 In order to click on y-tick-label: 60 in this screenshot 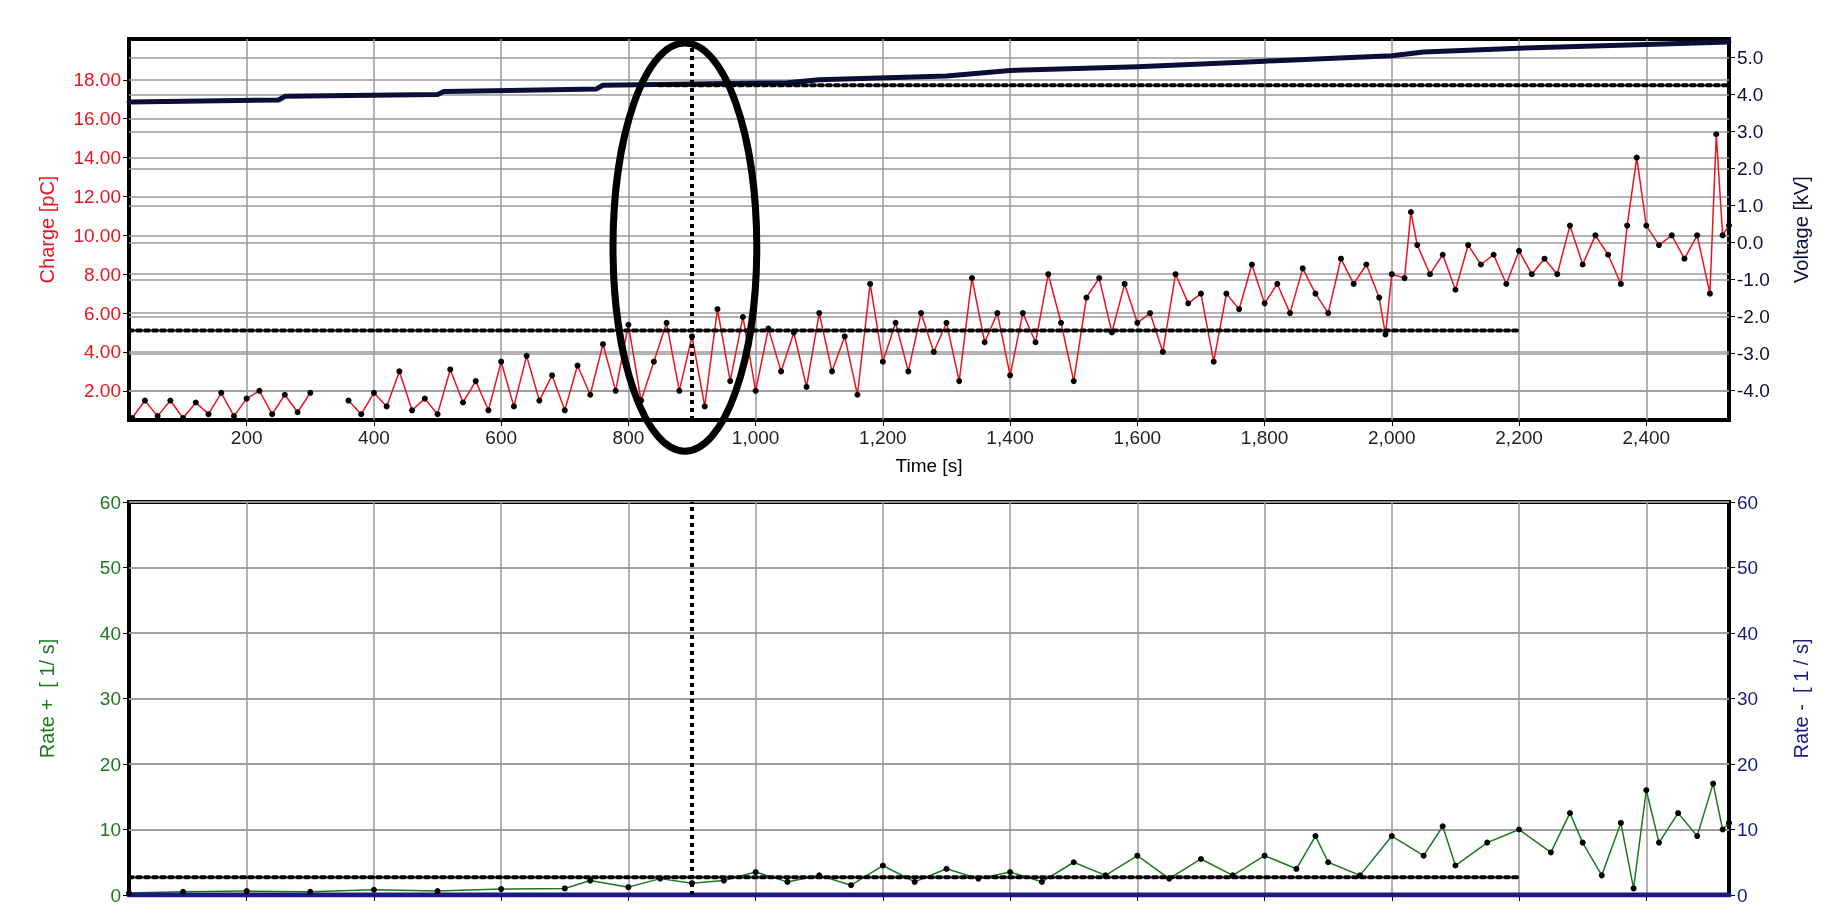, I will do `click(110, 502)`.